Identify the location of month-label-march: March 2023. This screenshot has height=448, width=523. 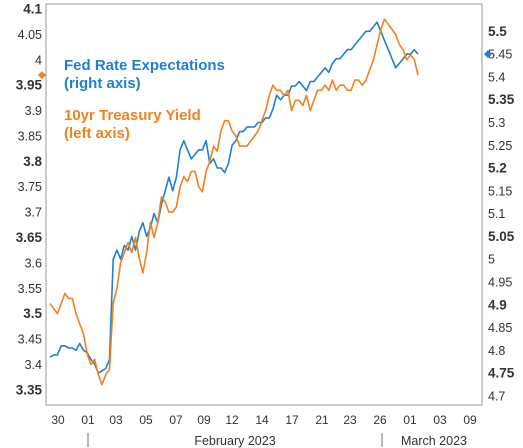
(434, 441).